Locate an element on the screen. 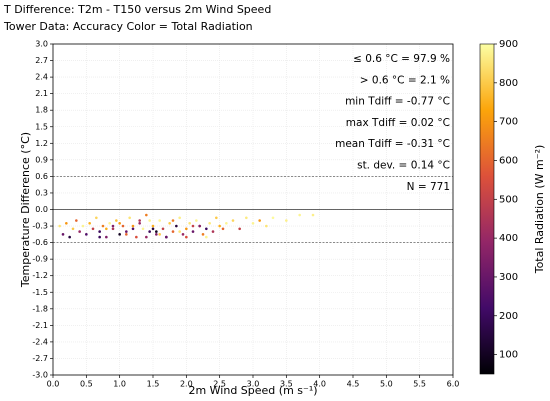 This screenshot has height=401, width=550. y-tick-label: 0.6 is located at coordinates (41, 176).